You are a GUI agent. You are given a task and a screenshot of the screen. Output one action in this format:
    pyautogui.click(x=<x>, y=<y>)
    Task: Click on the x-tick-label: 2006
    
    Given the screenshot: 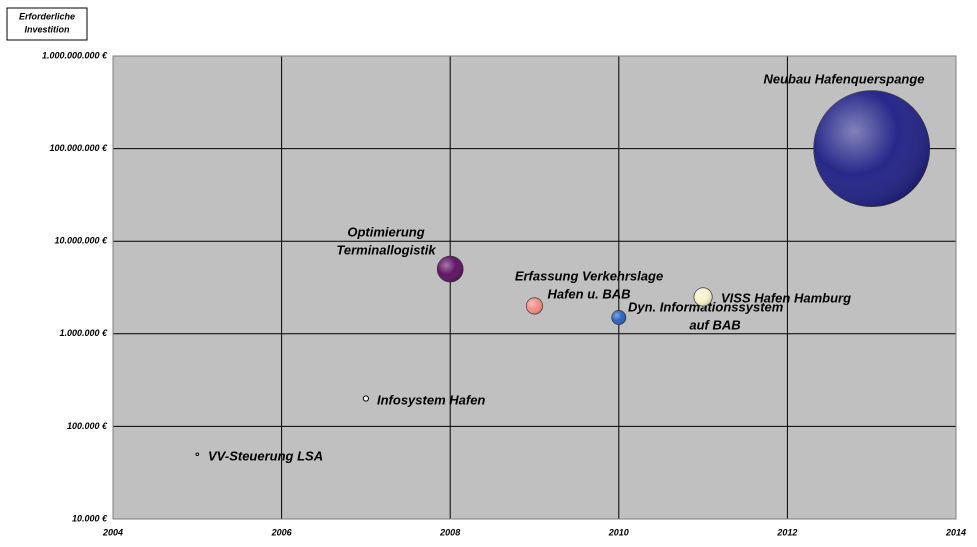 What is the action you would take?
    pyautogui.click(x=282, y=532)
    